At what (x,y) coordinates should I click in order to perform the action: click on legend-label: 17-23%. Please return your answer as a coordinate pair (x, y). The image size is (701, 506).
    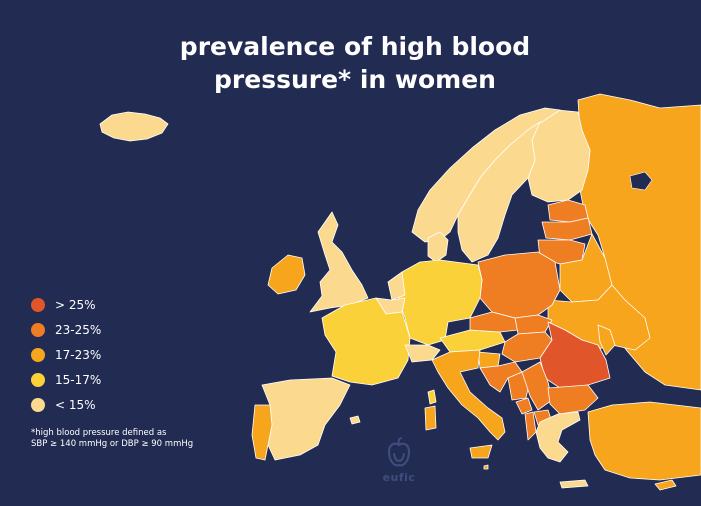
    Looking at the image, I should click on (78, 354).